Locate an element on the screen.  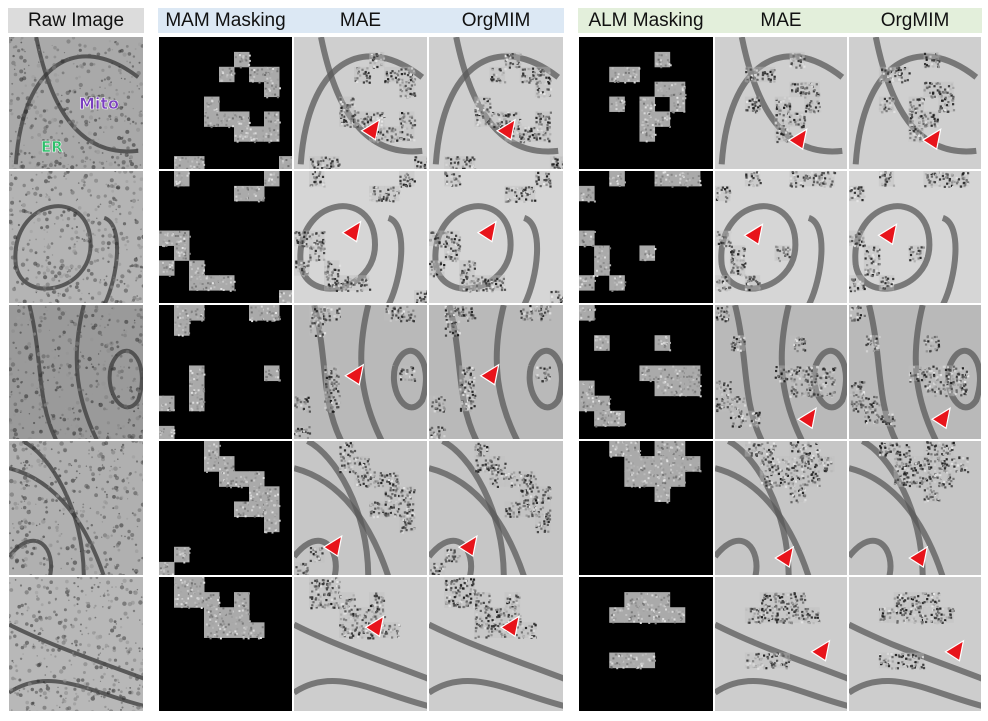
header-raw-image: Raw Image is located at coordinates (76, 20).